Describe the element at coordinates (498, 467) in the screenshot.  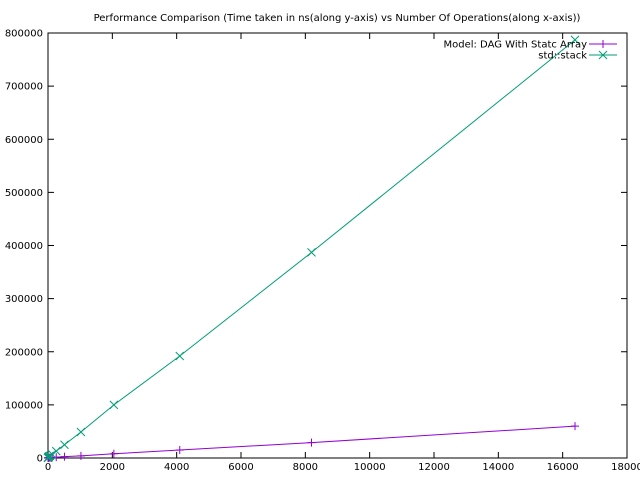
I see `x-tick-label: 14000` at that location.